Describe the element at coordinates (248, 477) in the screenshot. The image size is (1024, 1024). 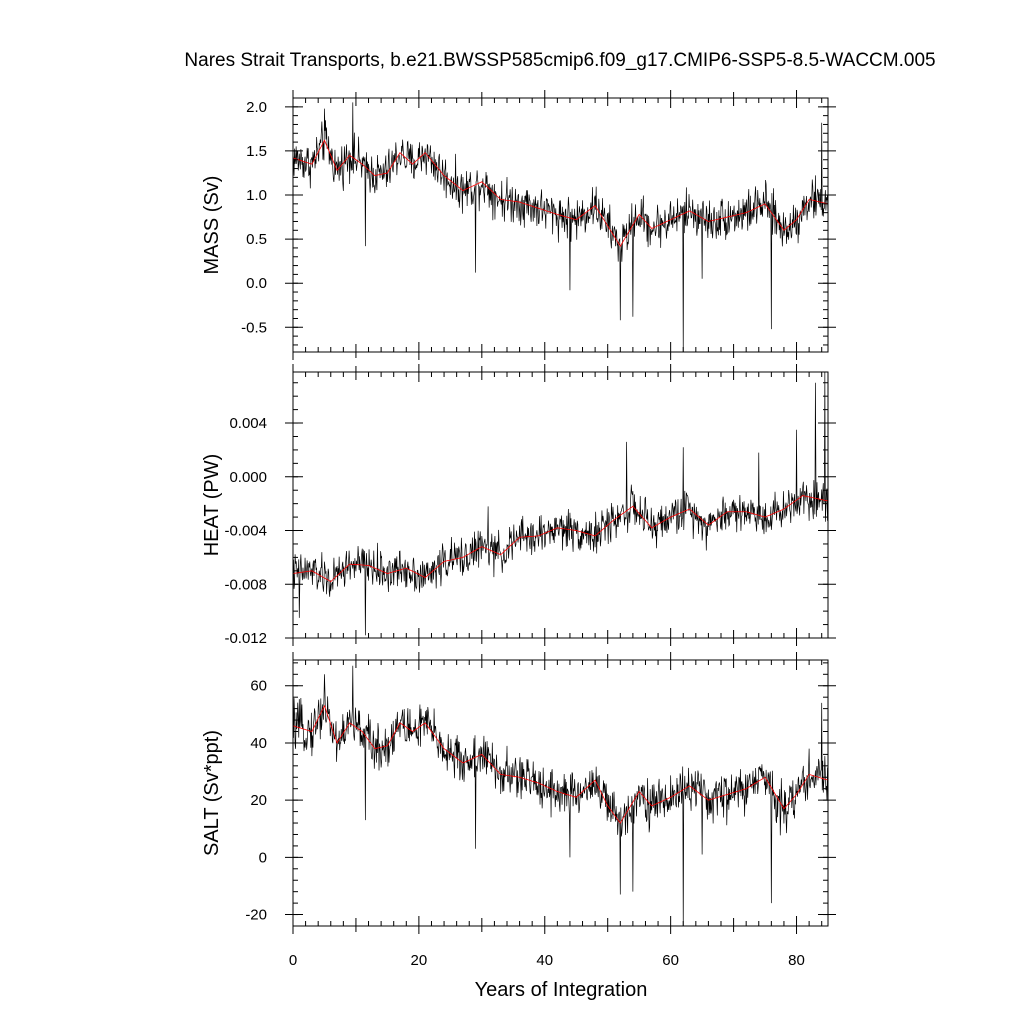
I see `y-tick-label: 0.000` at that location.